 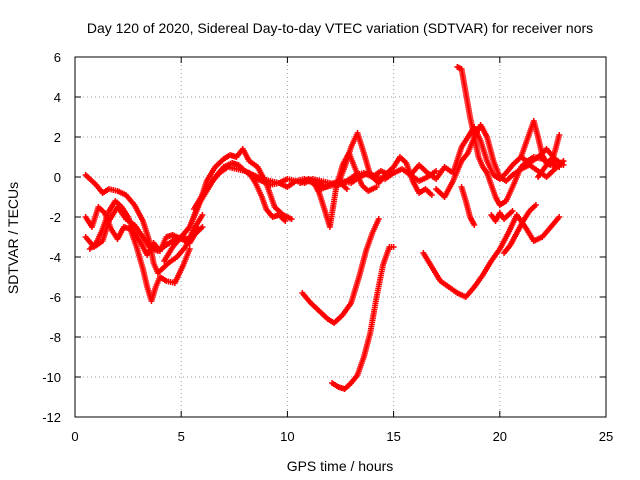 I want to click on series-s18, so click(x=468, y=206).